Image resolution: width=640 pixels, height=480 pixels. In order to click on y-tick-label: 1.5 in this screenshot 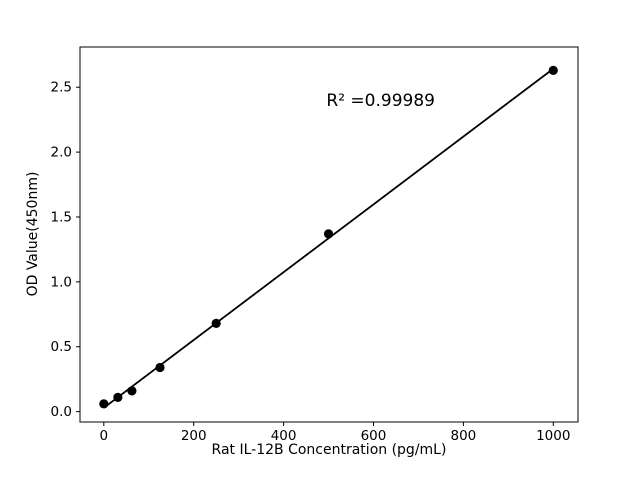, I will do `click(61, 217)`.